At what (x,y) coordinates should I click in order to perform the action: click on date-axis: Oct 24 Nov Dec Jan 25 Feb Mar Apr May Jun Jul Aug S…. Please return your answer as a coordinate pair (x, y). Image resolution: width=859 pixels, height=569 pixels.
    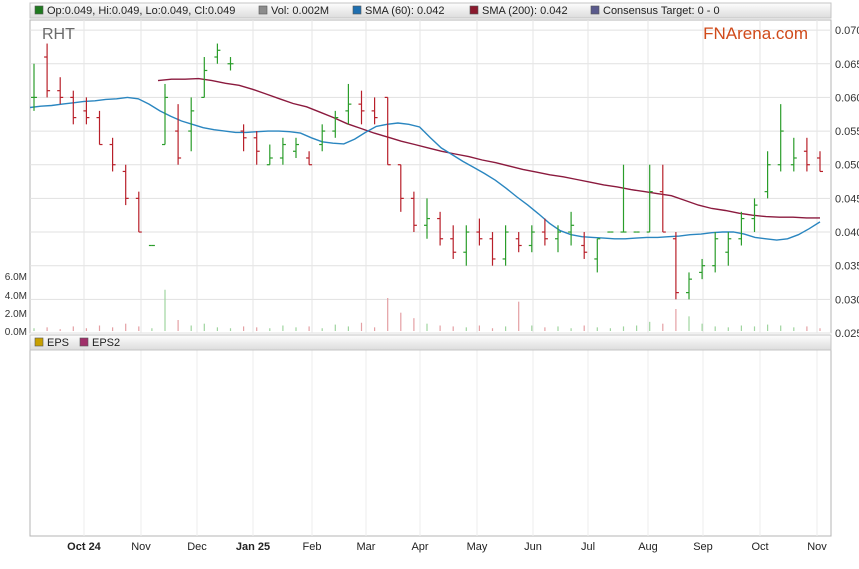
    Looking at the image, I should click on (447, 547).